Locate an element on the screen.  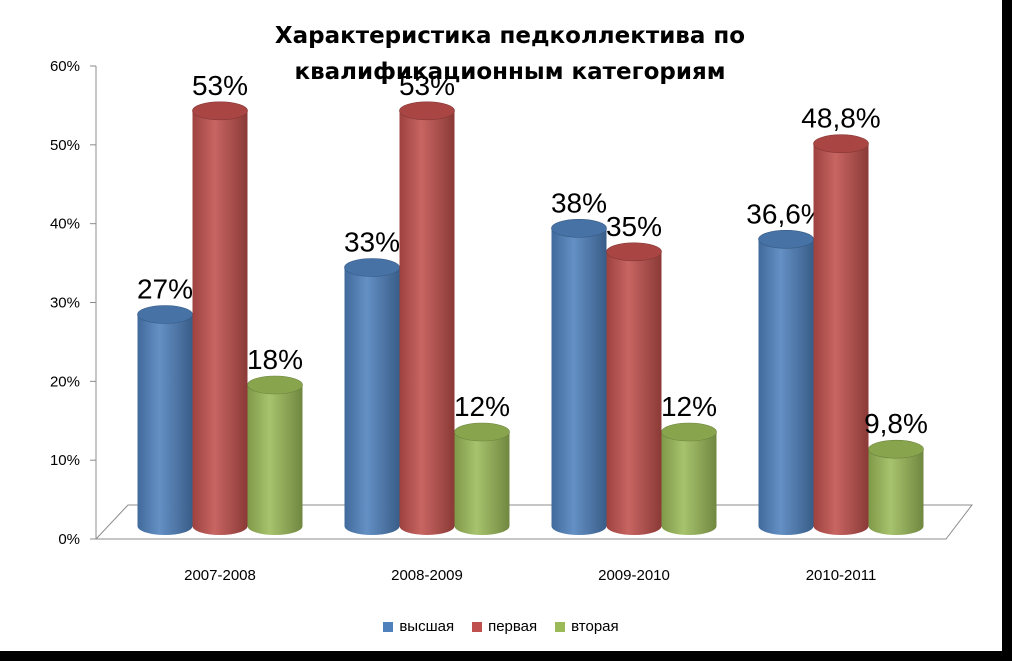
legend-swatch-second is located at coordinates (560, 626).